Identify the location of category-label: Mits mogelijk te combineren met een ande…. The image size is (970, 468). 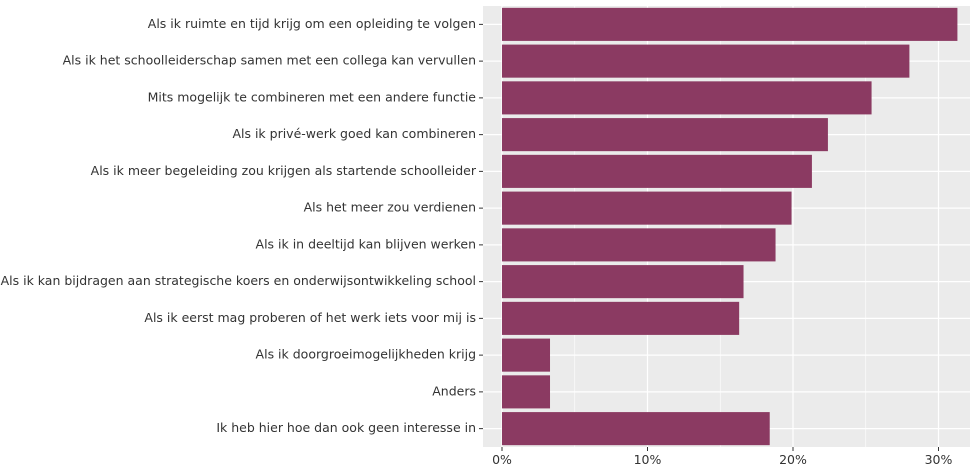
(312, 96).